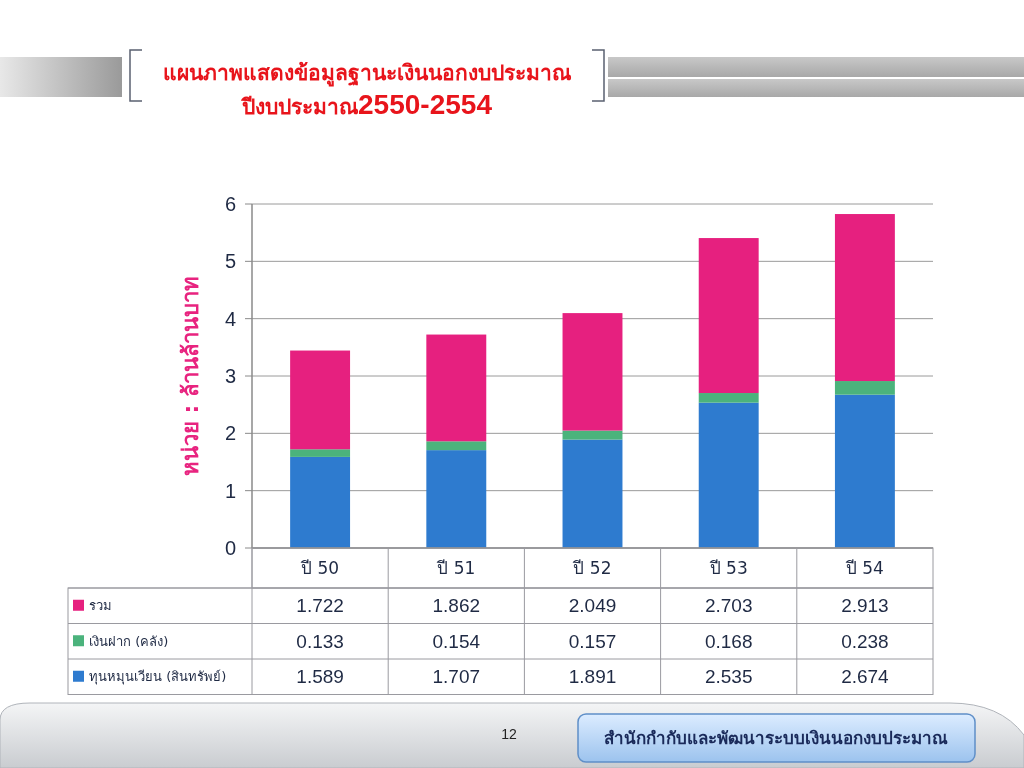 Image resolution: width=1024 pixels, height=768 pixels. I want to click on chart-title: แผนภาพแสดงข้อมูลฐานะเงินนอกงบประมาณ, so click(367, 73).